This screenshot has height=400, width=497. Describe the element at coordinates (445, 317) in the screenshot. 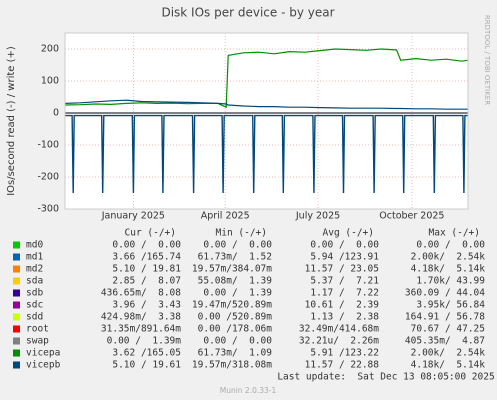

I see `legend-stat: 164.91 / 56.78` at that location.